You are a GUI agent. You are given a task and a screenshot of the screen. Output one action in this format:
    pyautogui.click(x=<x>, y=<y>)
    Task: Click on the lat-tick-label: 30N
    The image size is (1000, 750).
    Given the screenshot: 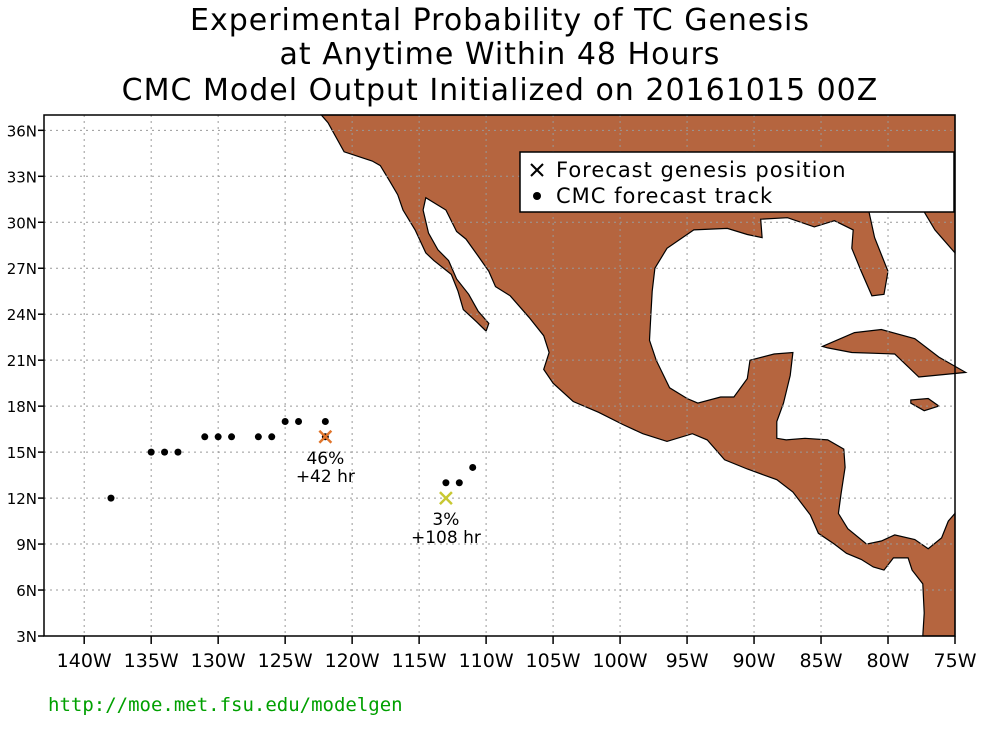 What is the action you would take?
    pyautogui.click(x=22, y=223)
    